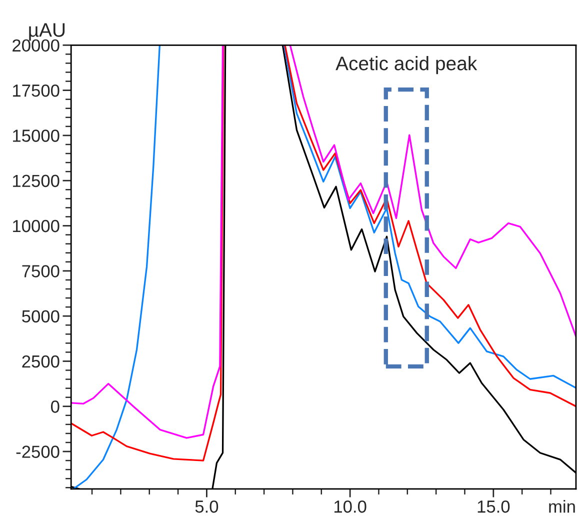 The height and width of the screenshot is (519, 578). I want to click on y-tick-label: 10000, so click(36, 226).